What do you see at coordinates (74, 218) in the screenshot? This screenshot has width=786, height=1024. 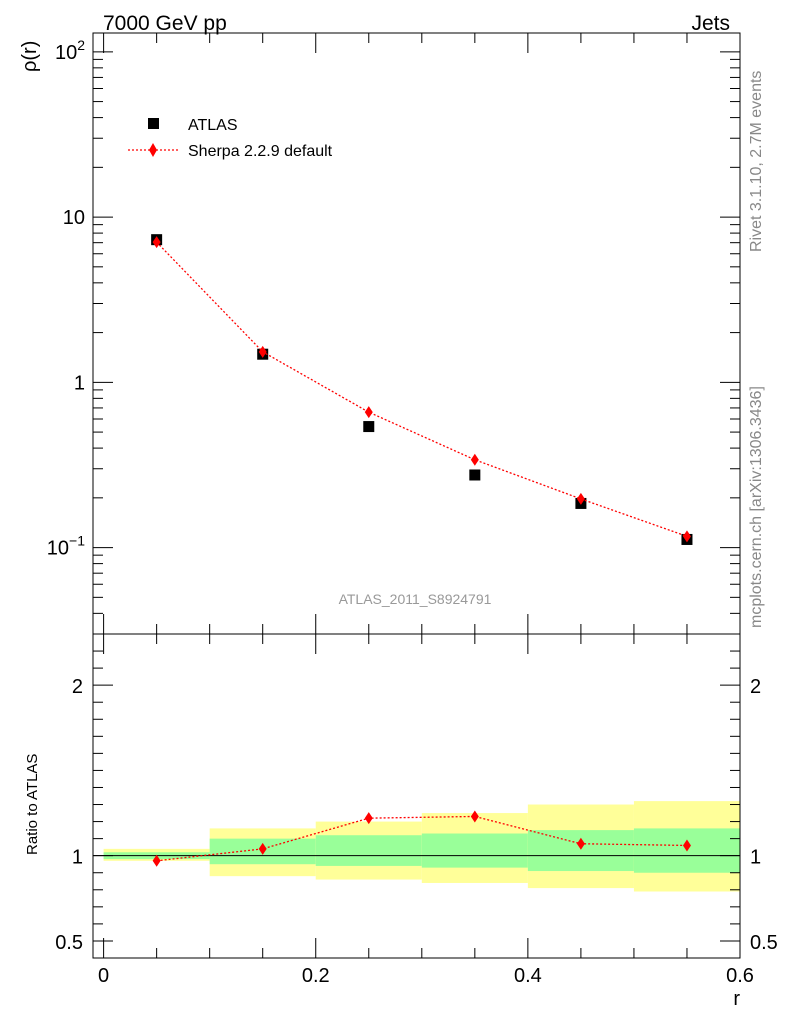 I see `main-y-tick-label: 10` at bounding box center [74, 218].